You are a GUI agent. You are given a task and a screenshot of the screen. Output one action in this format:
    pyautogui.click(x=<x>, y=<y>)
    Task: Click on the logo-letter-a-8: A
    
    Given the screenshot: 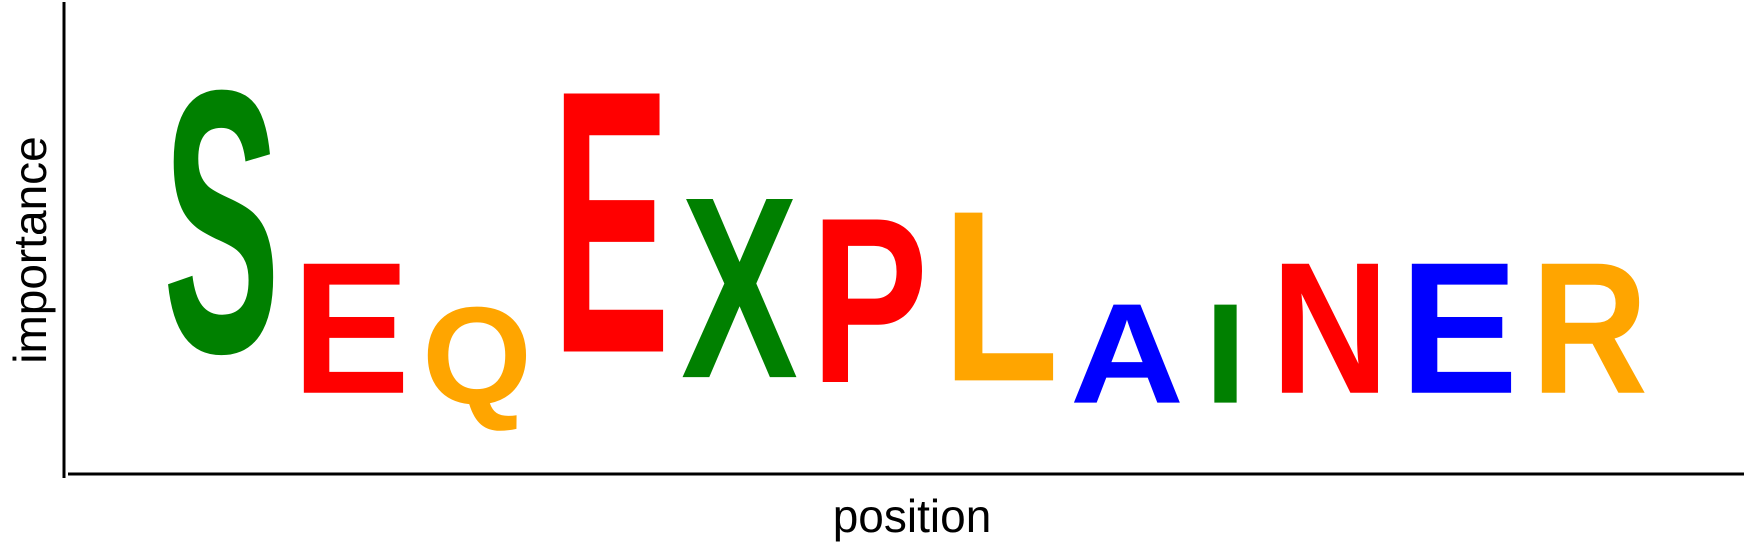 What is the action you would take?
    pyautogui.click(x=1127, y=353)
    